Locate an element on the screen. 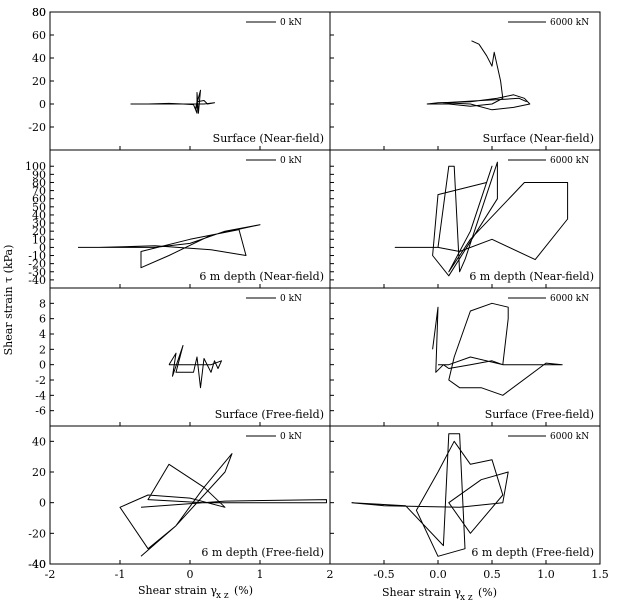  x-axis-label-left: Shear strain γ x z (%) is located at coordinates (195, 592).